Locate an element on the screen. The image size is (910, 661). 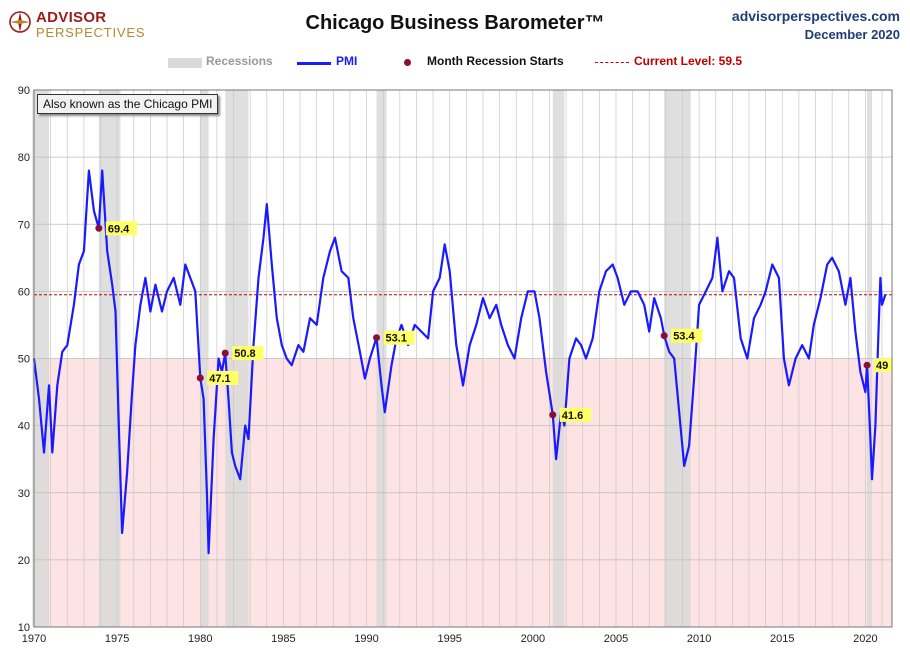
x-tick-label: 2010 is located at coordinates (699, 639).